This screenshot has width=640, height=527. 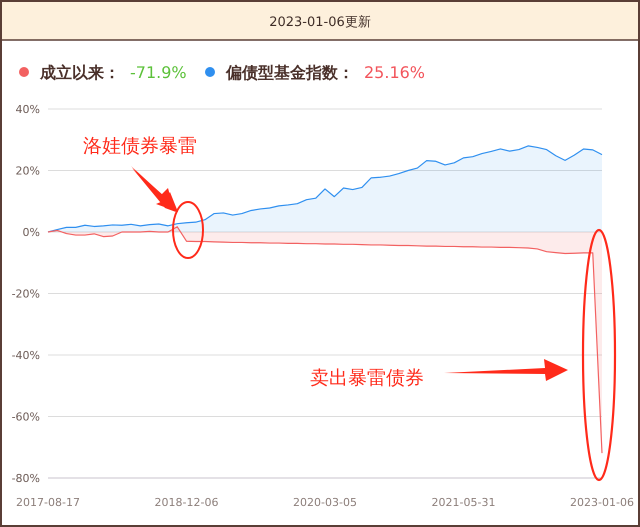 I want to click on text: -71.9%, so click(x=158, y=72).